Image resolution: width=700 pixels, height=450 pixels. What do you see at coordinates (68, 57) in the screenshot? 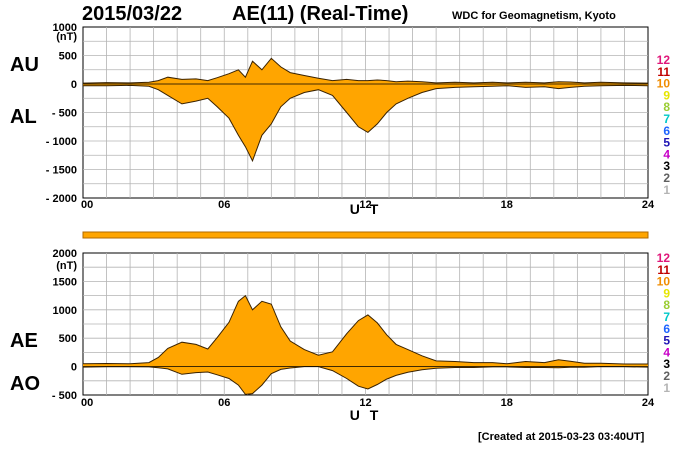
I see `panel1-ytick-label: 500` at bounding box center [68, 57].